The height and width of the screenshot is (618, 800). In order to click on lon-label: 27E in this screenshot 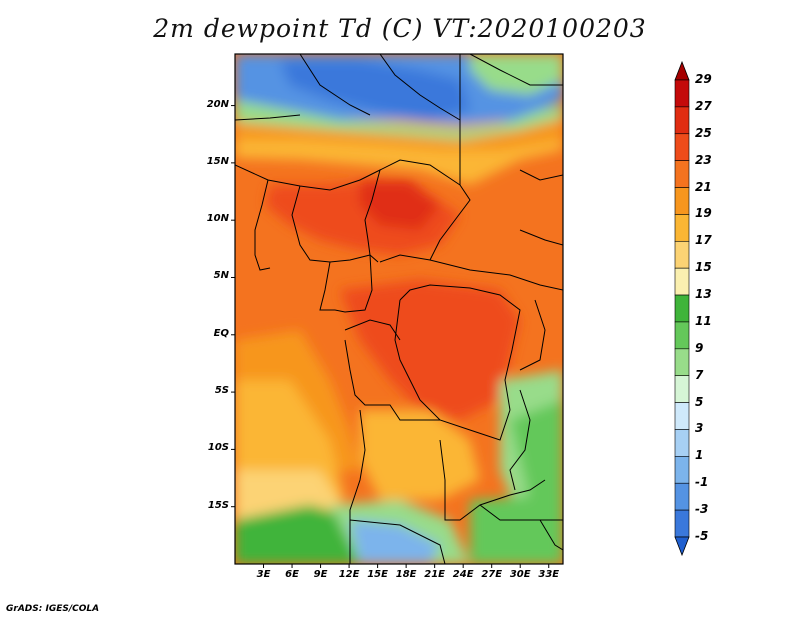, I will do `click(492, 574)`.